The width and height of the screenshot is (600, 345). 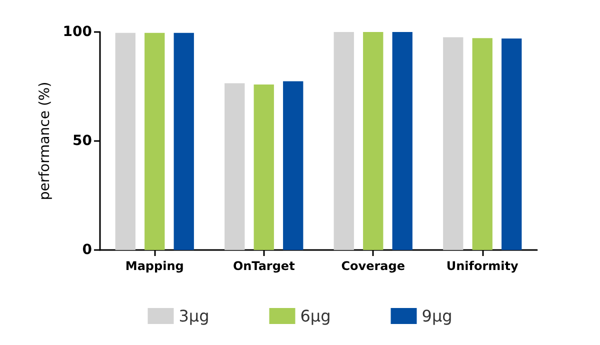 I want to click on y-axis-title: performance (%), so click(x=44, y=141).